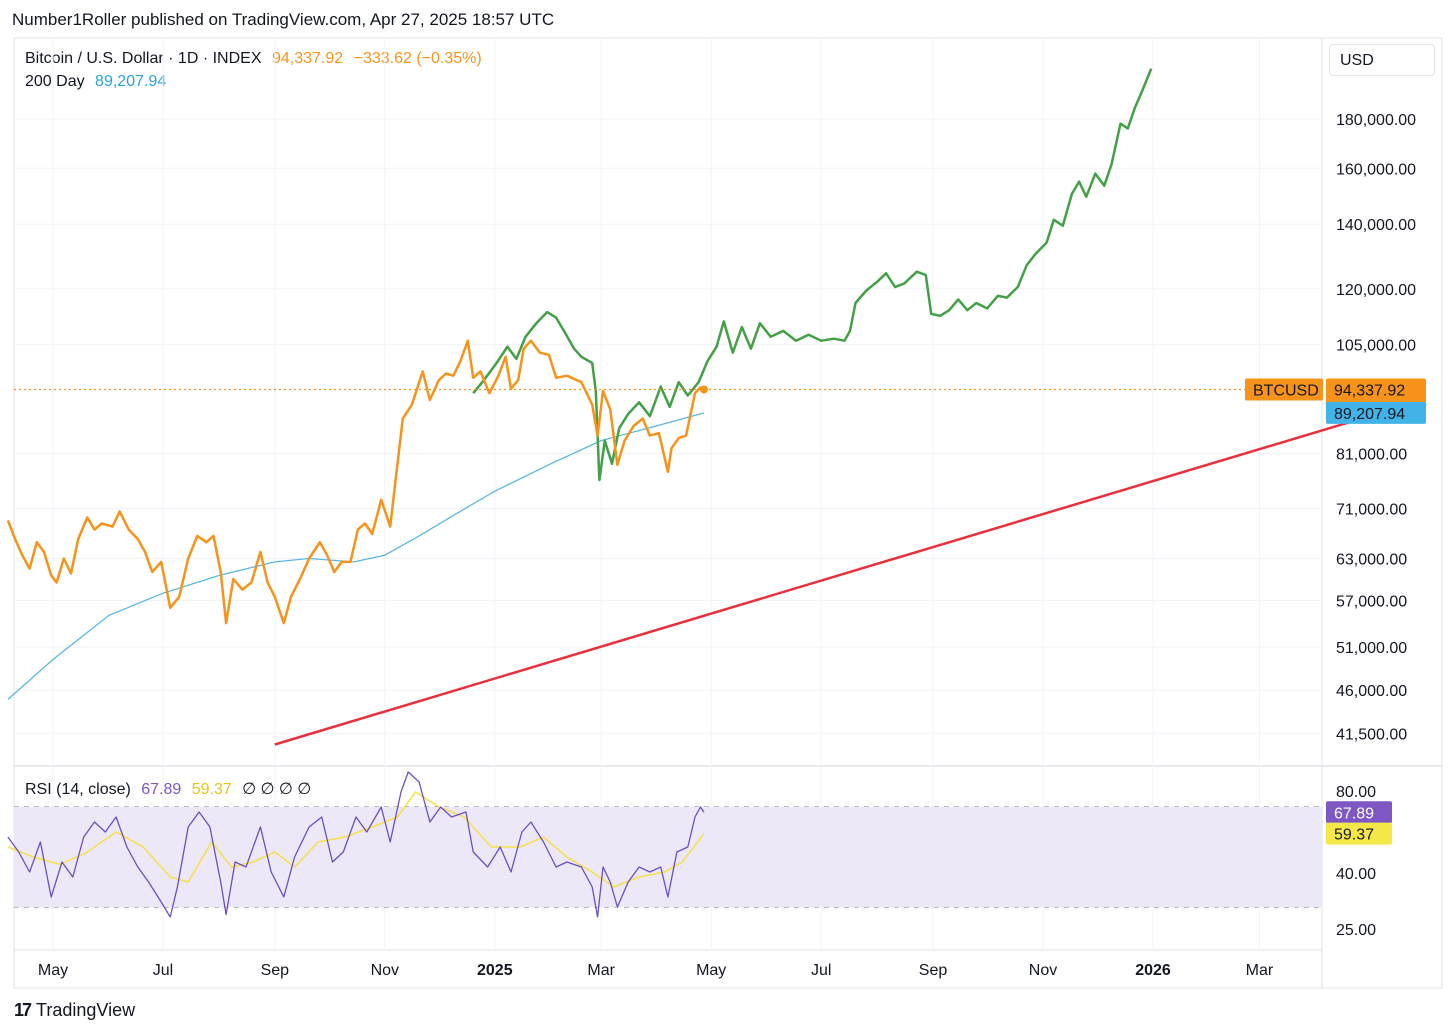 The width and height of the screenshot is (1456, 1036). I want to click on rsi-tick-label: 25.00, so click(1356, 930).